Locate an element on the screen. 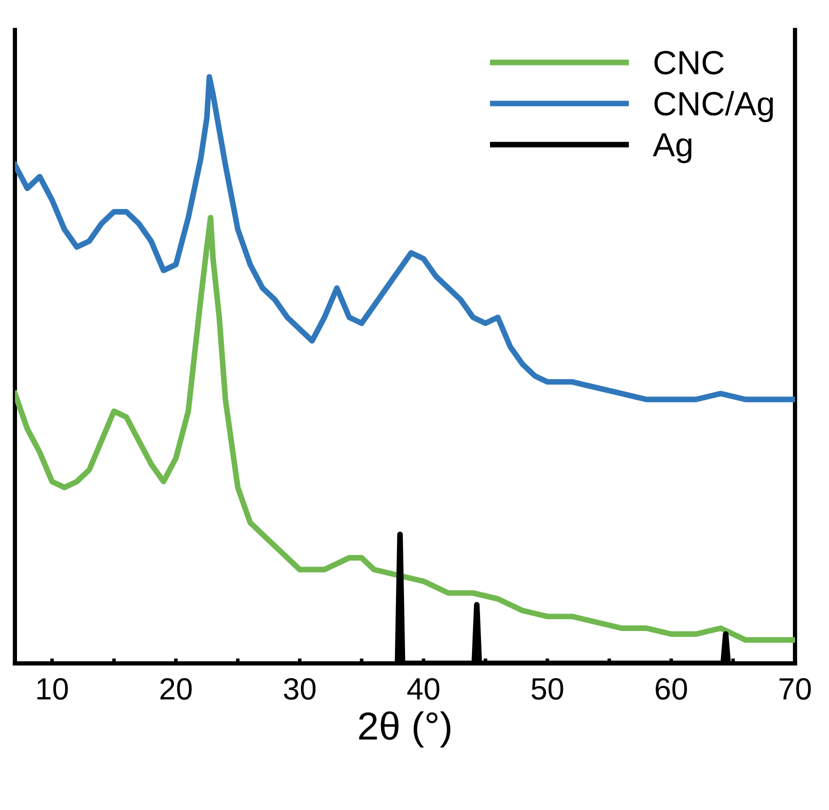 This screenshot has width=829, height=810. x-tick-label: 70 is located at coordinates (795, 689).